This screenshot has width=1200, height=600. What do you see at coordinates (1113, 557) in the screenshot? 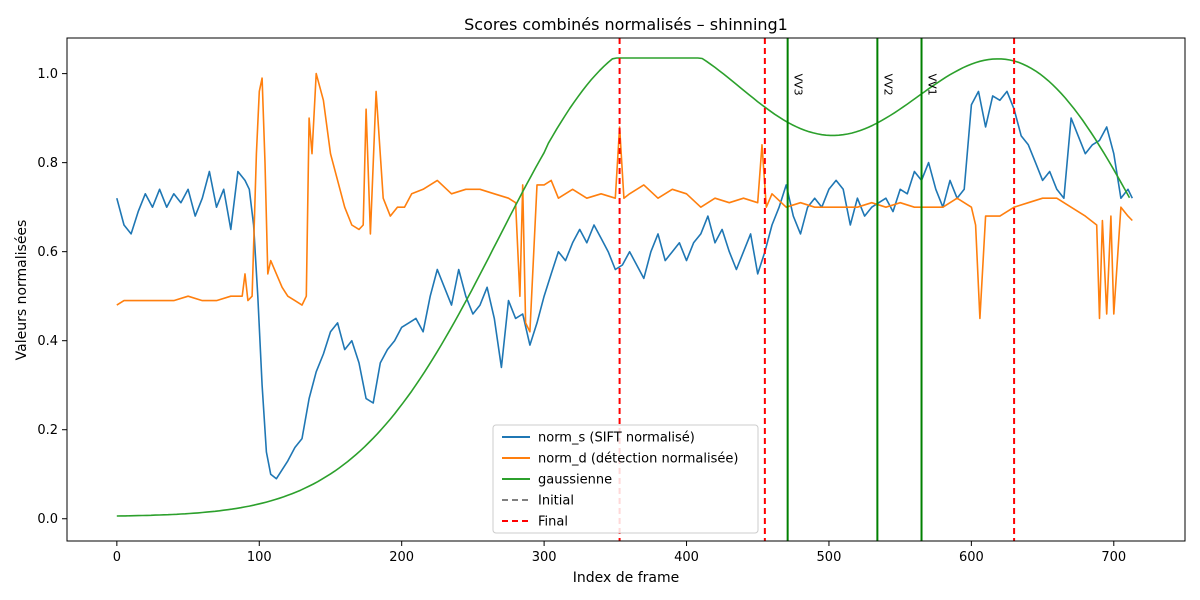
I see `x-tick-label: 700` at bounding box center [1113, 557].